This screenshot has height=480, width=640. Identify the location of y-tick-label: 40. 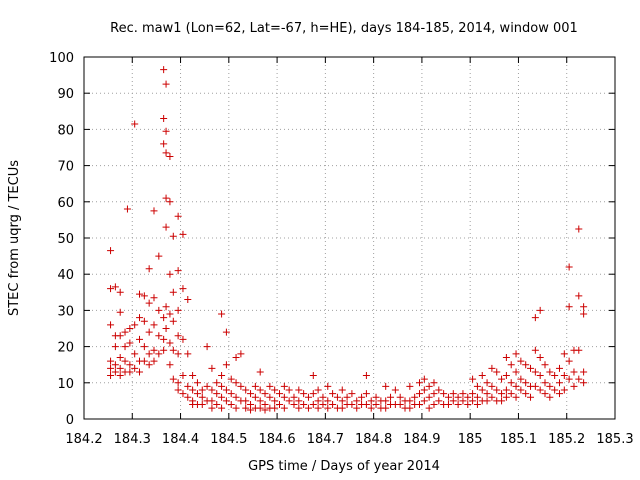
(65, 275).